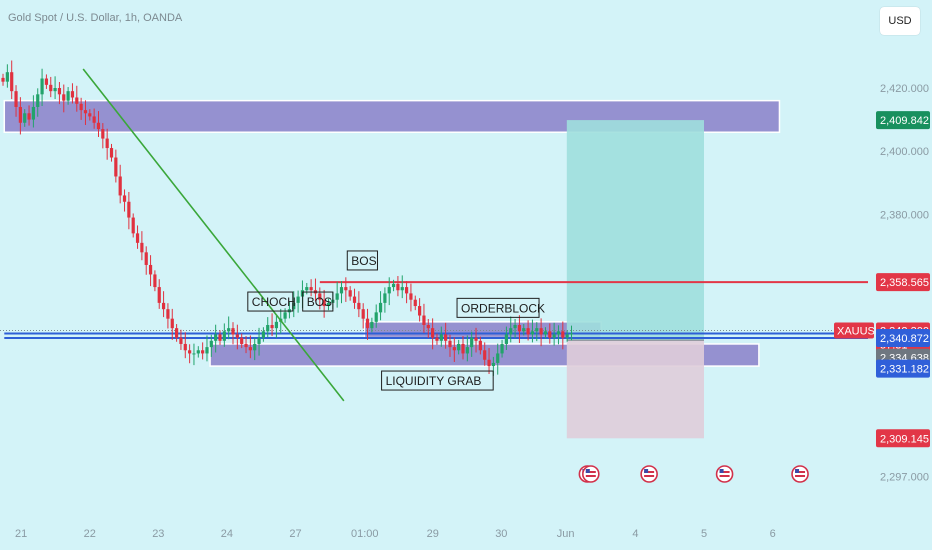 The image size is (932, 550). Describe the element at coordinates (501, 534) in the screenshot. I see `time-tick-label: 30` at that location.